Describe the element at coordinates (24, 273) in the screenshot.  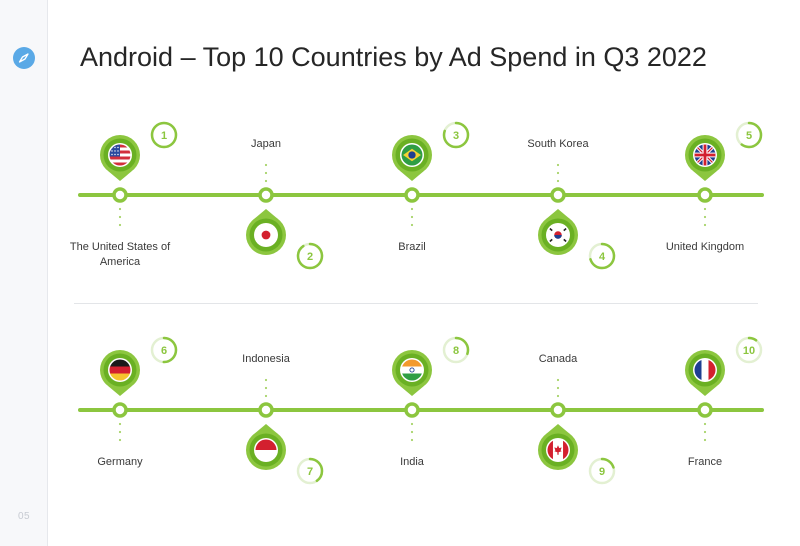
I see `sidebar: 05` at that location.